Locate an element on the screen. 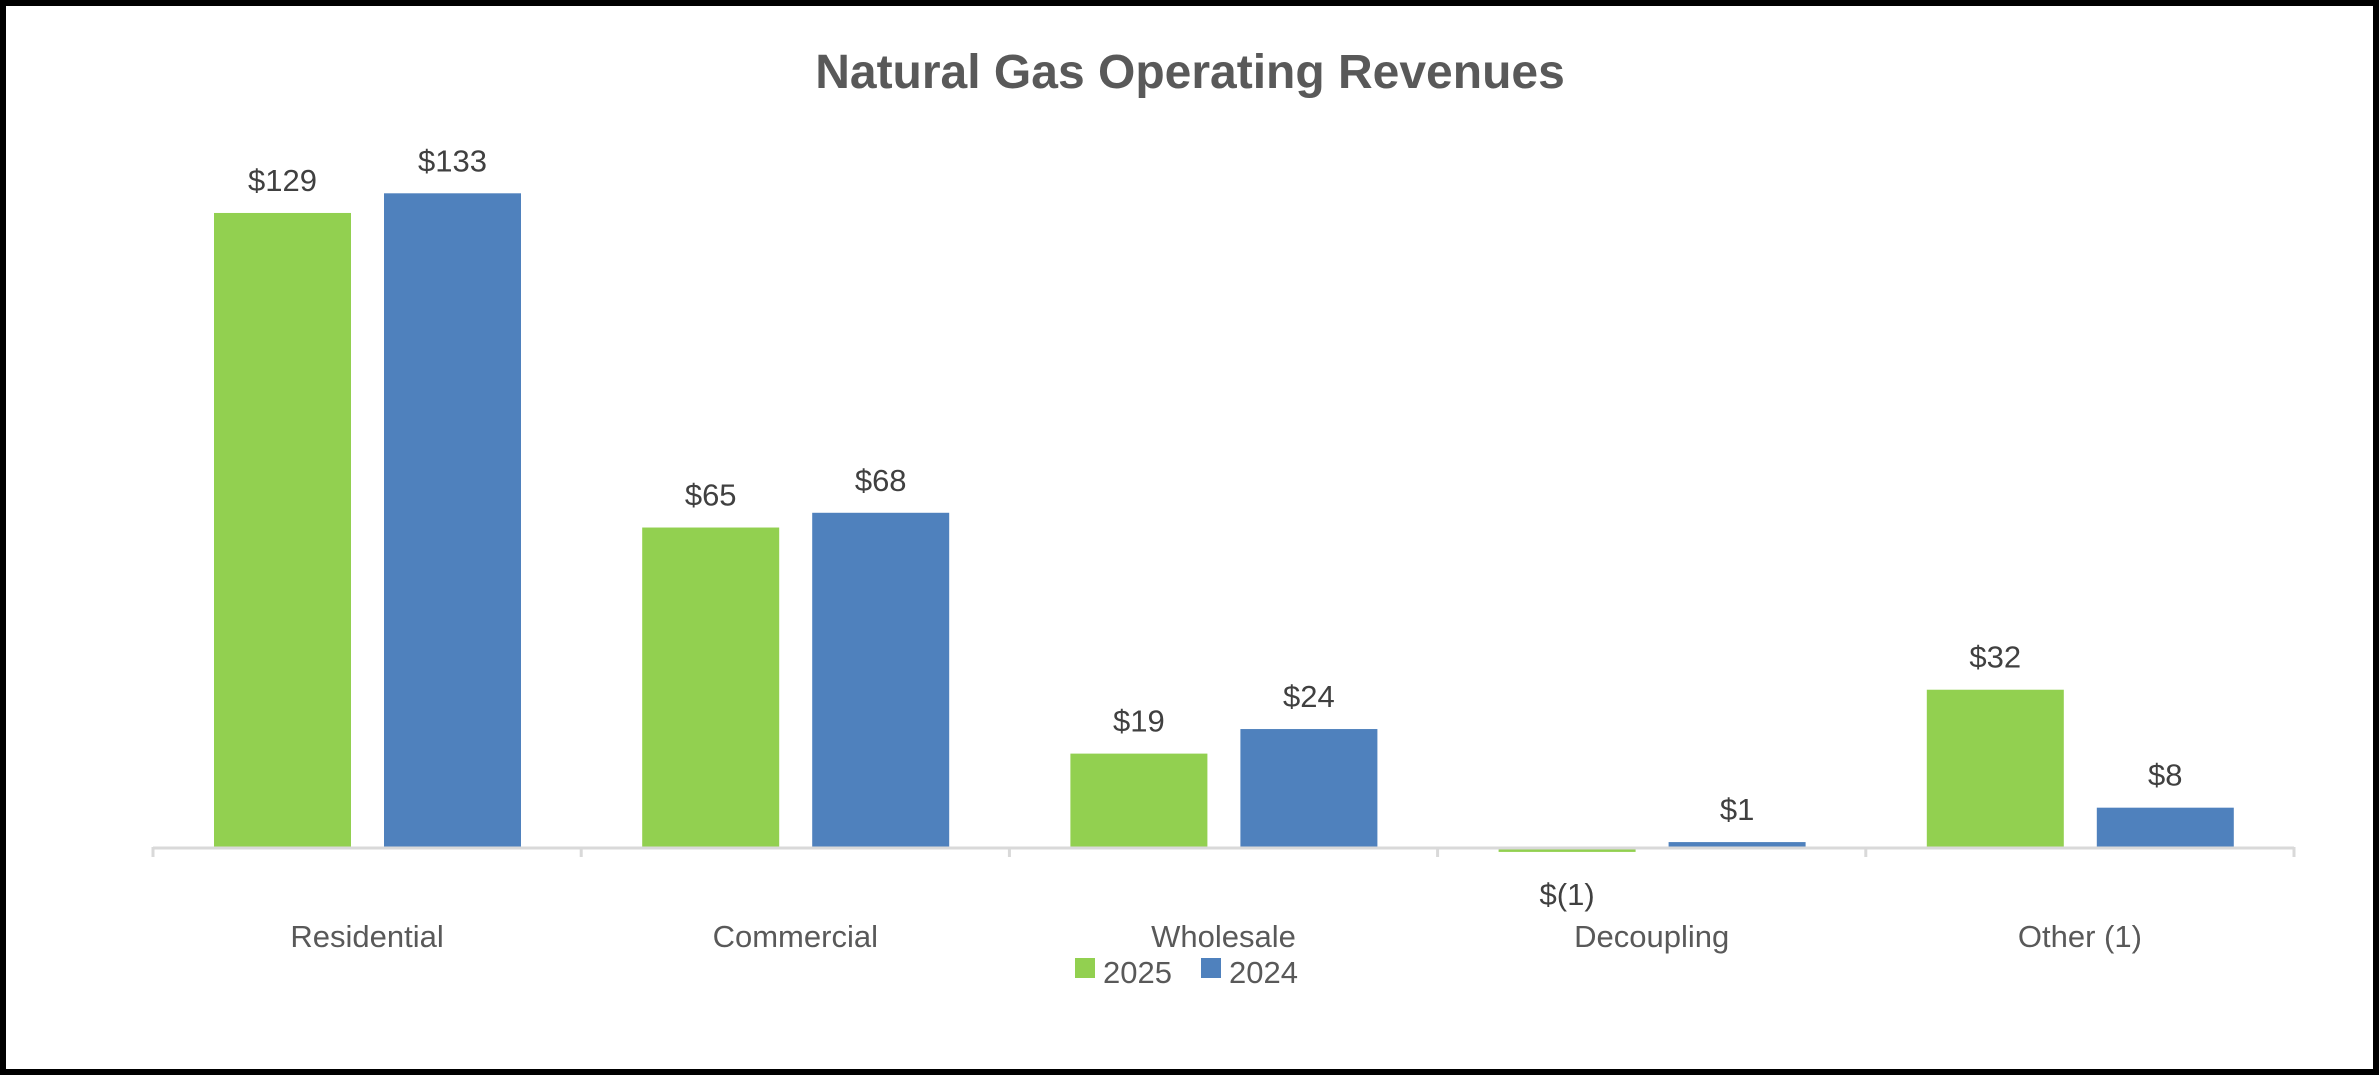 The width and height of the screenshot is (2379, 1075). category-label: Other (1) is located at coordinates (2080, 936).